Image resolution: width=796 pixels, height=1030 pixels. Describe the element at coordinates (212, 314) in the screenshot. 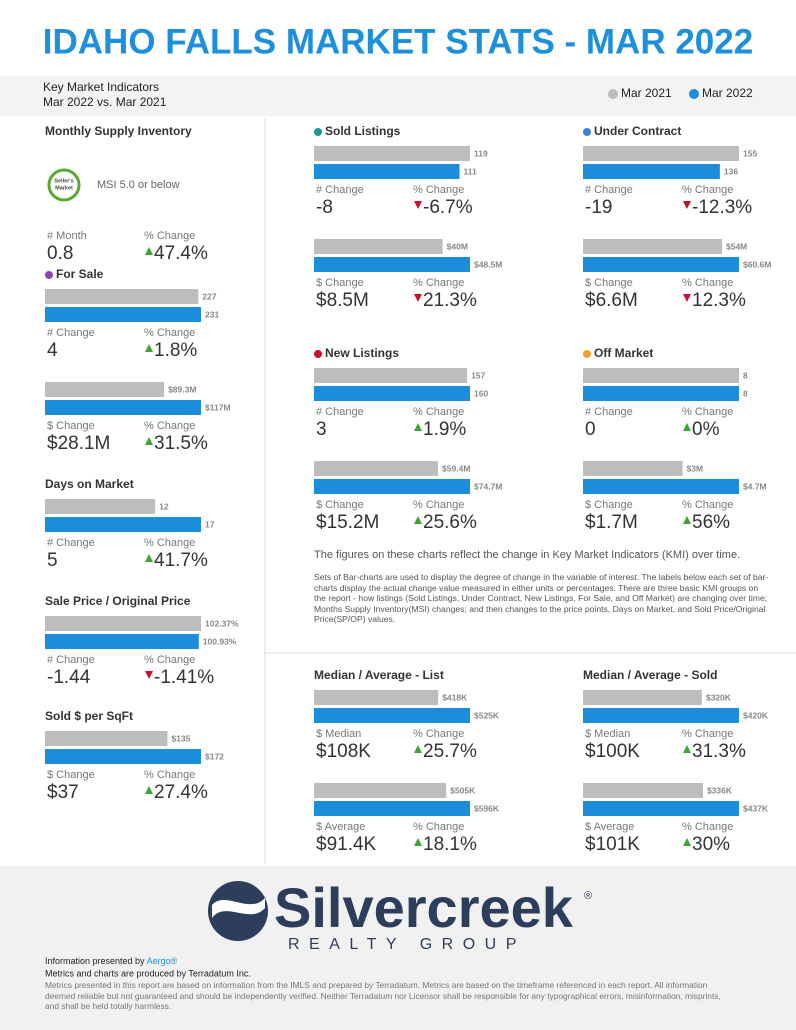

I see `bar-label: 231` at that location.